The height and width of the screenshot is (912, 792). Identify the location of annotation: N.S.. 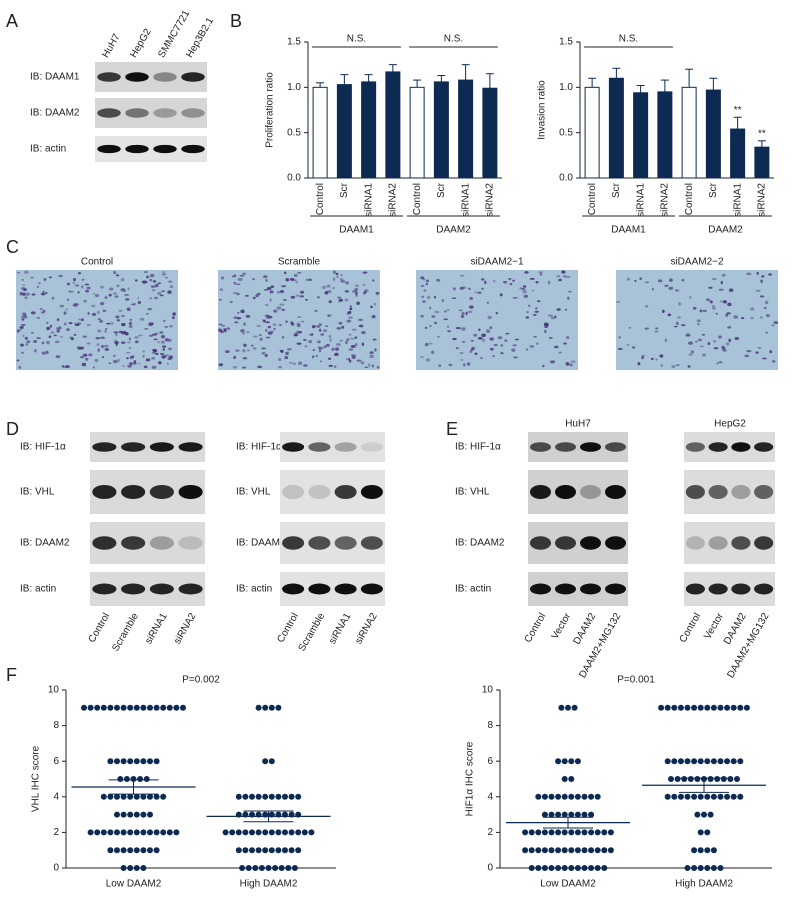
(453, 39).